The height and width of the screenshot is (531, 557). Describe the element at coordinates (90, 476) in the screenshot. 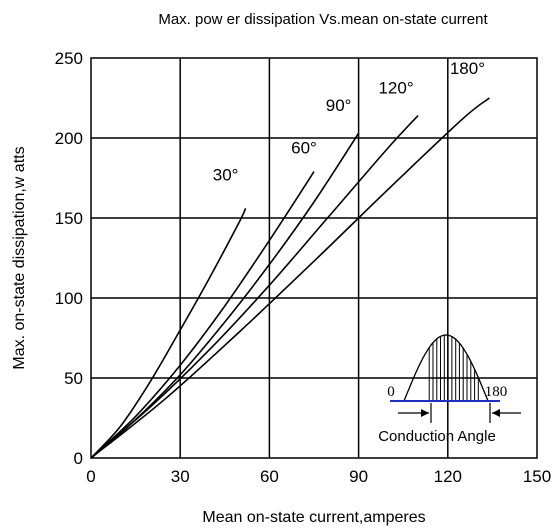

I see `x-tick-label-0: 0` at that location.